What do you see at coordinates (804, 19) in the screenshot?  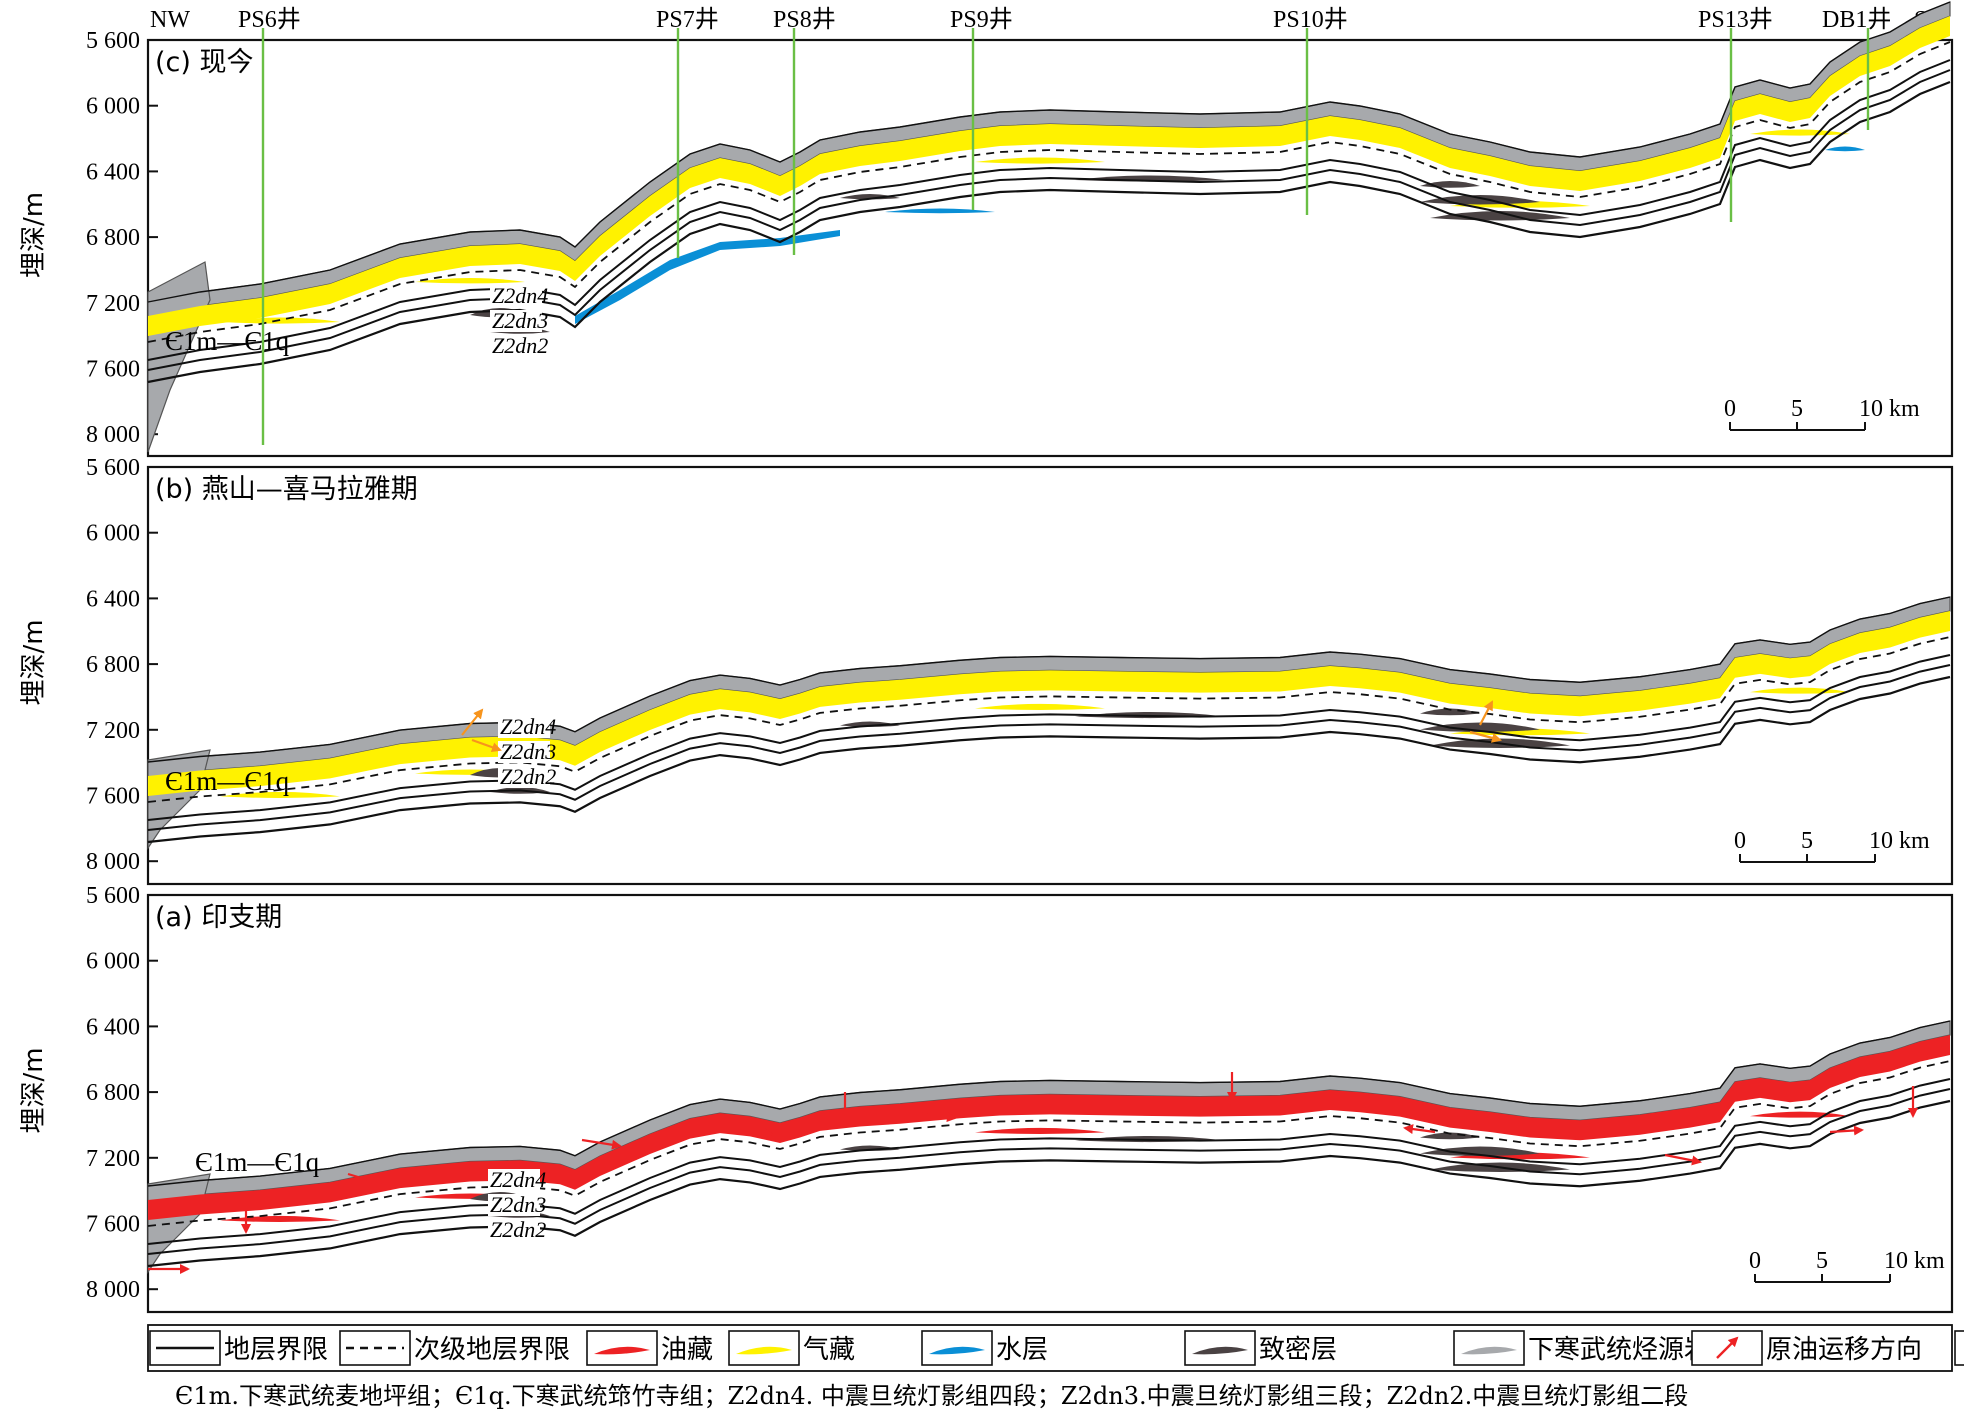 I see `well-label: PS8井` at bounding box center [804, 19].